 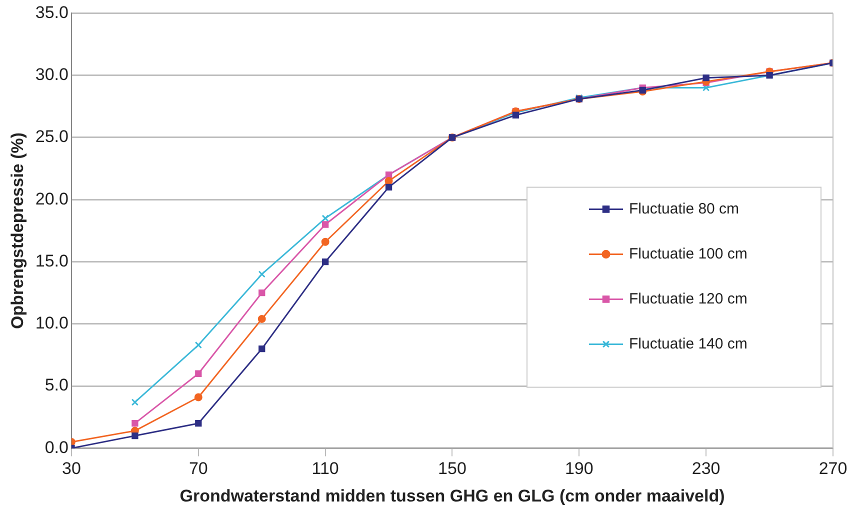 I want to click on y-tick-label: 25.0, so click(x=51, y=136).